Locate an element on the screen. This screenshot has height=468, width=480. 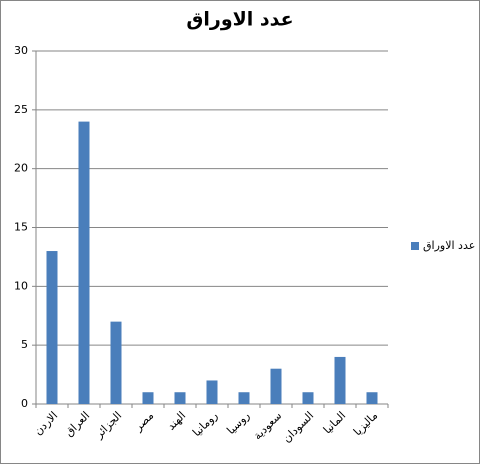
y-tick-label: 10 is located at coordinates (21, 285).